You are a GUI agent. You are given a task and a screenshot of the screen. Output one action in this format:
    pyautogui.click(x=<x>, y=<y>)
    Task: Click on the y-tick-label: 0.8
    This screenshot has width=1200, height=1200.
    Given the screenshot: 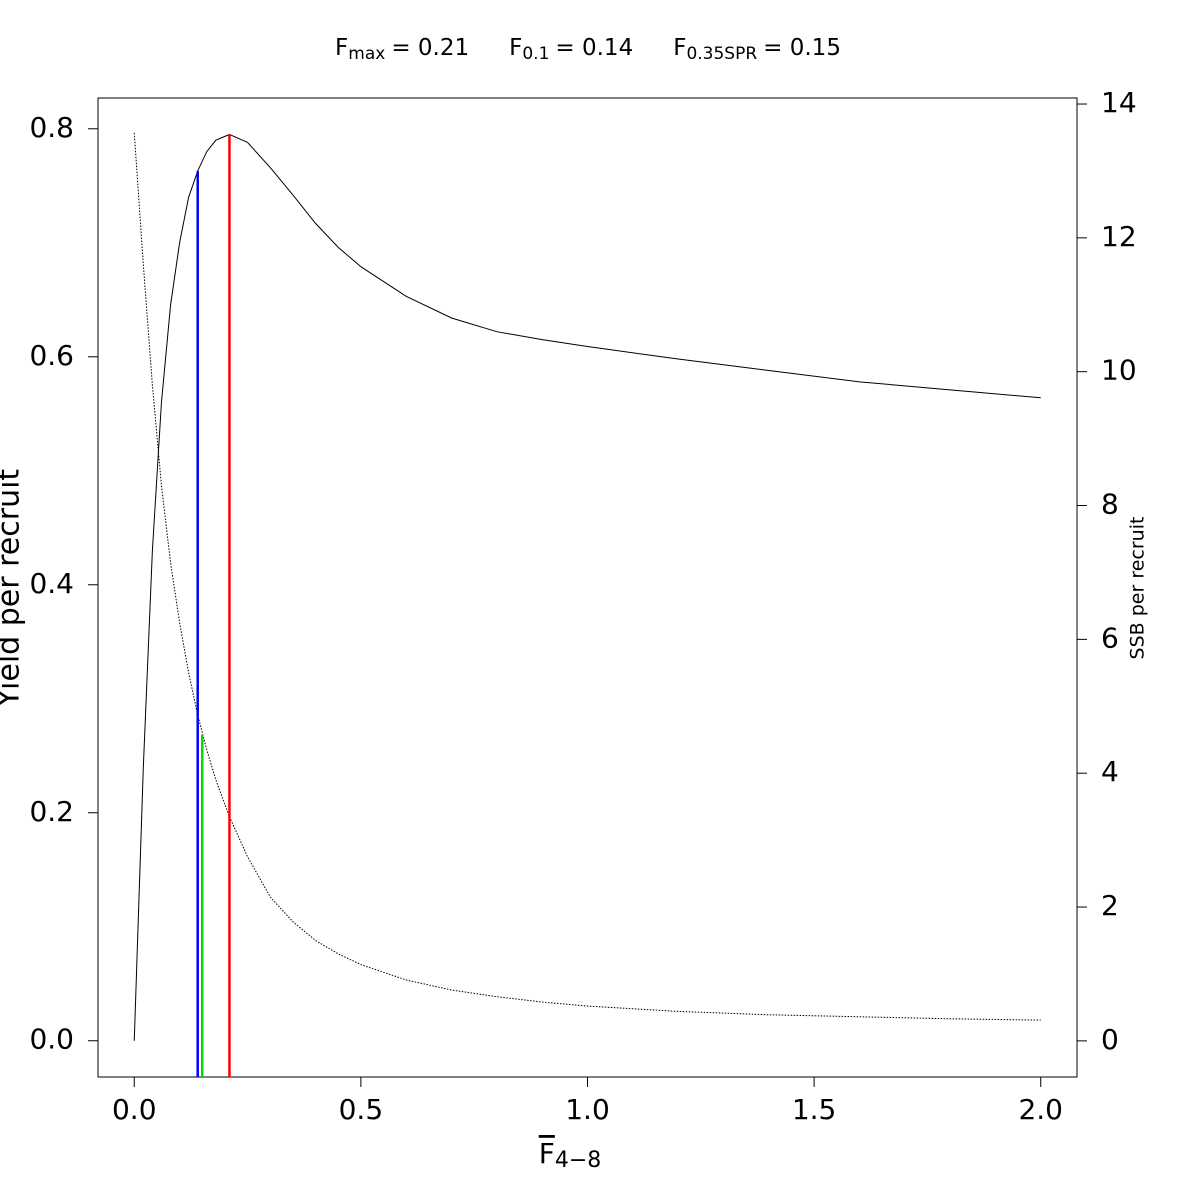 What is the action you would take?
    pyautogui.click(x=51, y=127)
    